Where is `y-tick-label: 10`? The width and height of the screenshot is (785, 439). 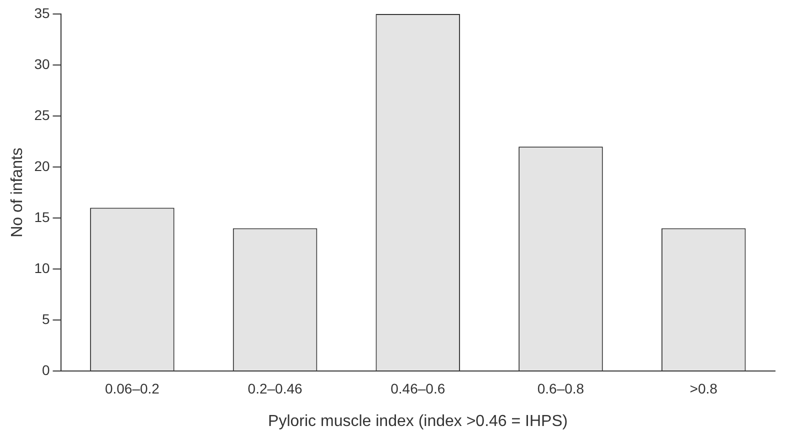 y-tick-label: 10 is located at coordinates (42, 268).